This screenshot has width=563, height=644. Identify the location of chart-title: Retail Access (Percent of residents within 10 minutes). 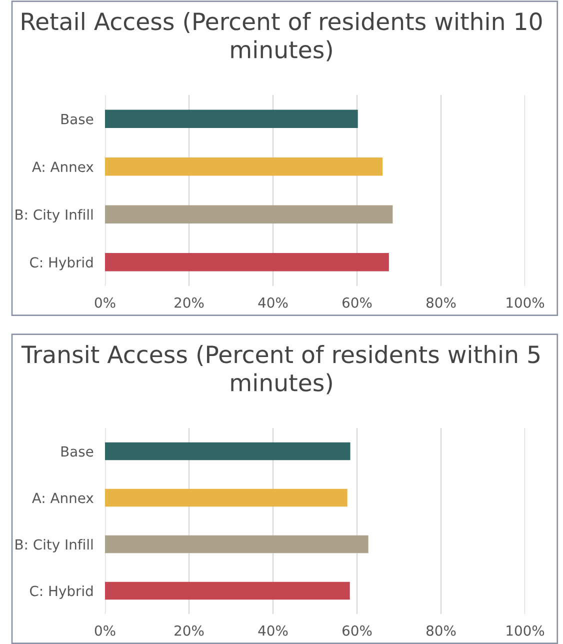
(282, 37).